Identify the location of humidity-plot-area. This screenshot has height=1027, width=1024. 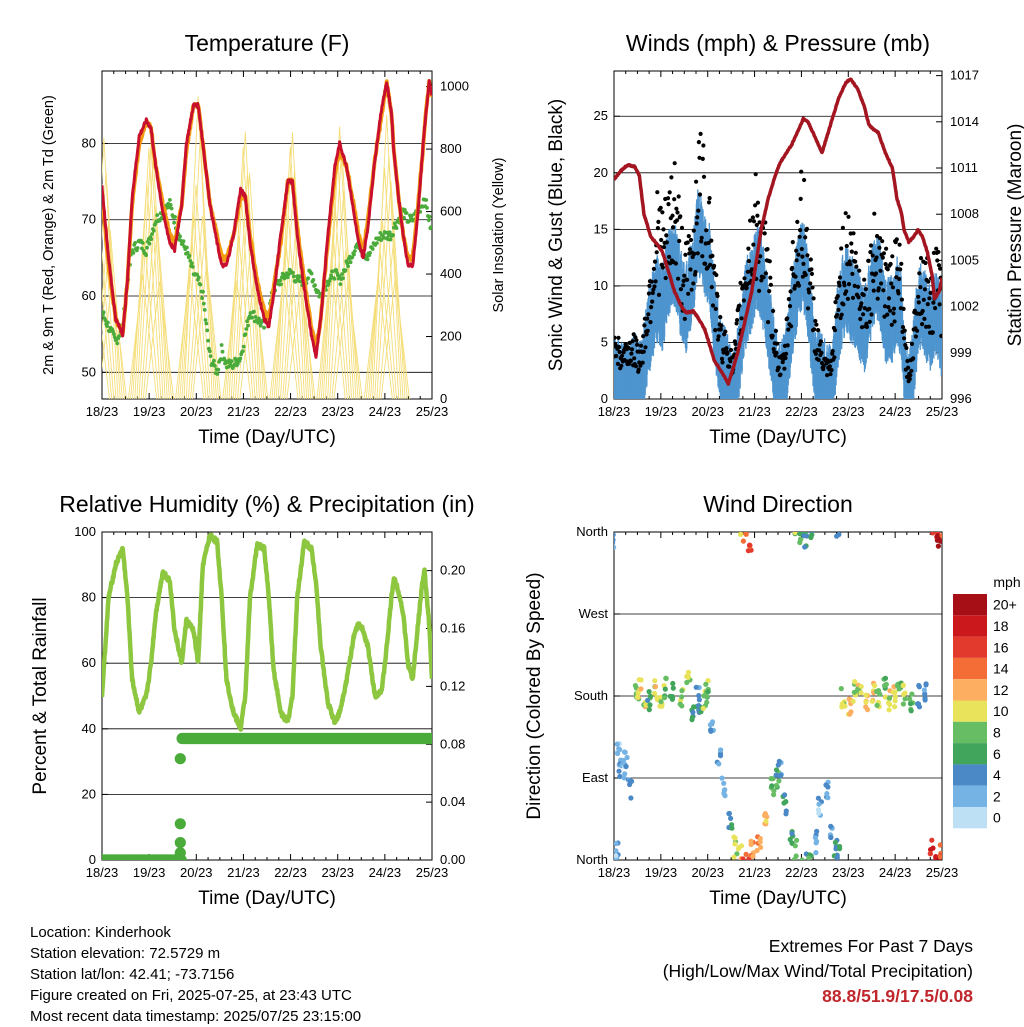
(267, 696).